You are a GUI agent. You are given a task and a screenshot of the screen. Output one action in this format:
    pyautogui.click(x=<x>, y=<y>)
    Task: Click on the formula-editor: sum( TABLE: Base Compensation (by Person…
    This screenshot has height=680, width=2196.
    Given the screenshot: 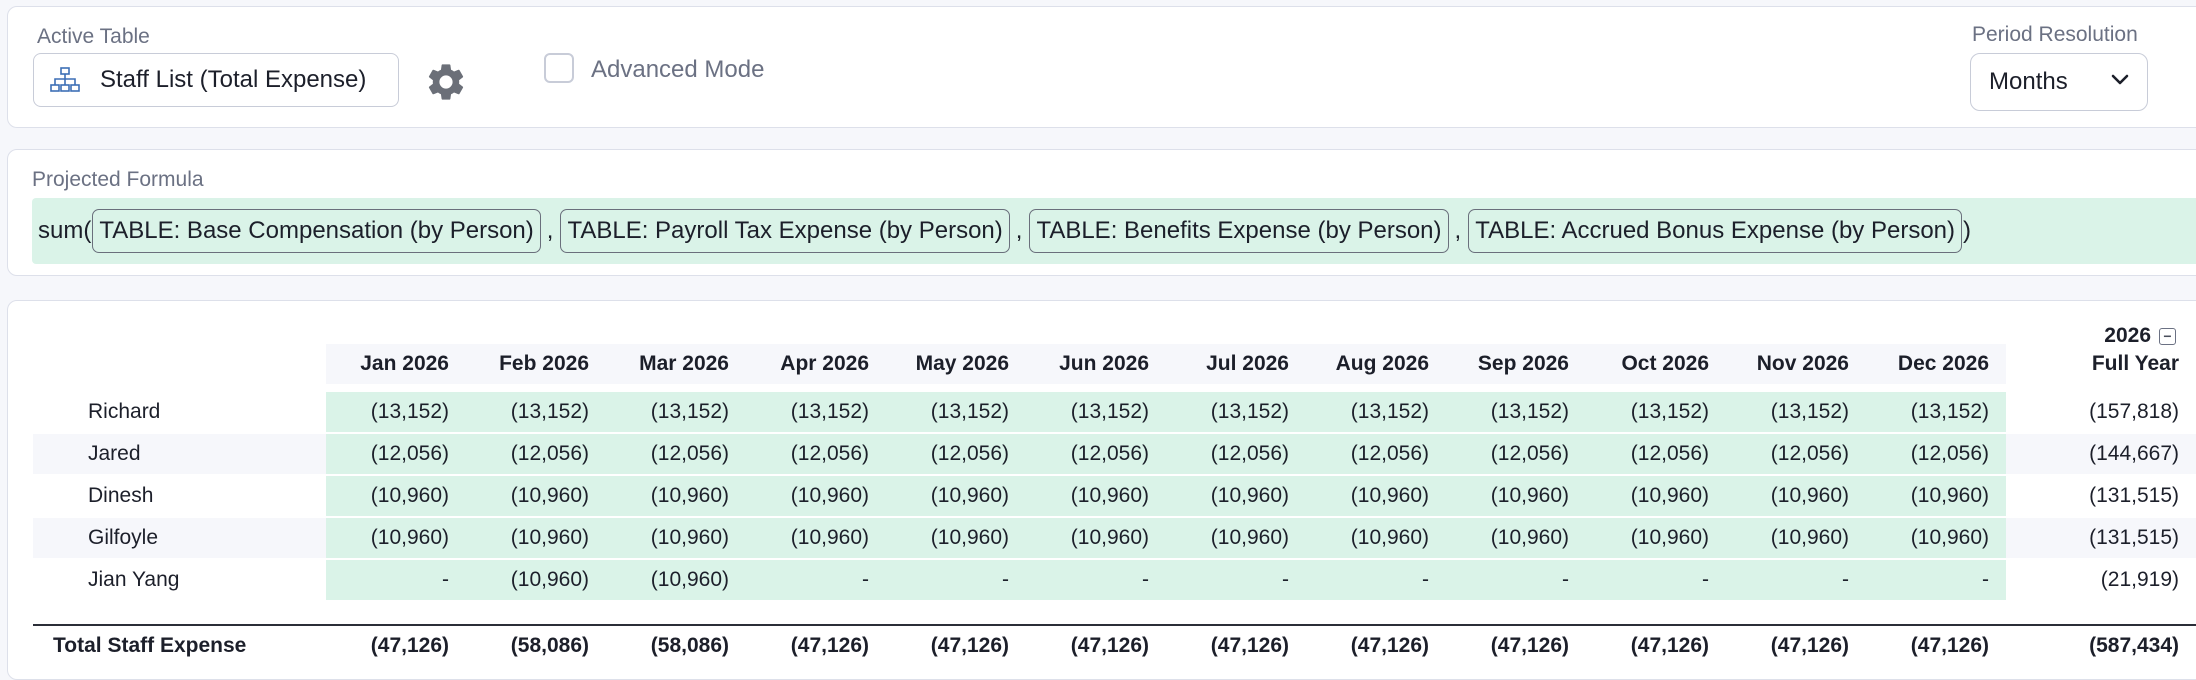 What is the action you would take?
    pyautogui.click(x=1114, y=231)
    